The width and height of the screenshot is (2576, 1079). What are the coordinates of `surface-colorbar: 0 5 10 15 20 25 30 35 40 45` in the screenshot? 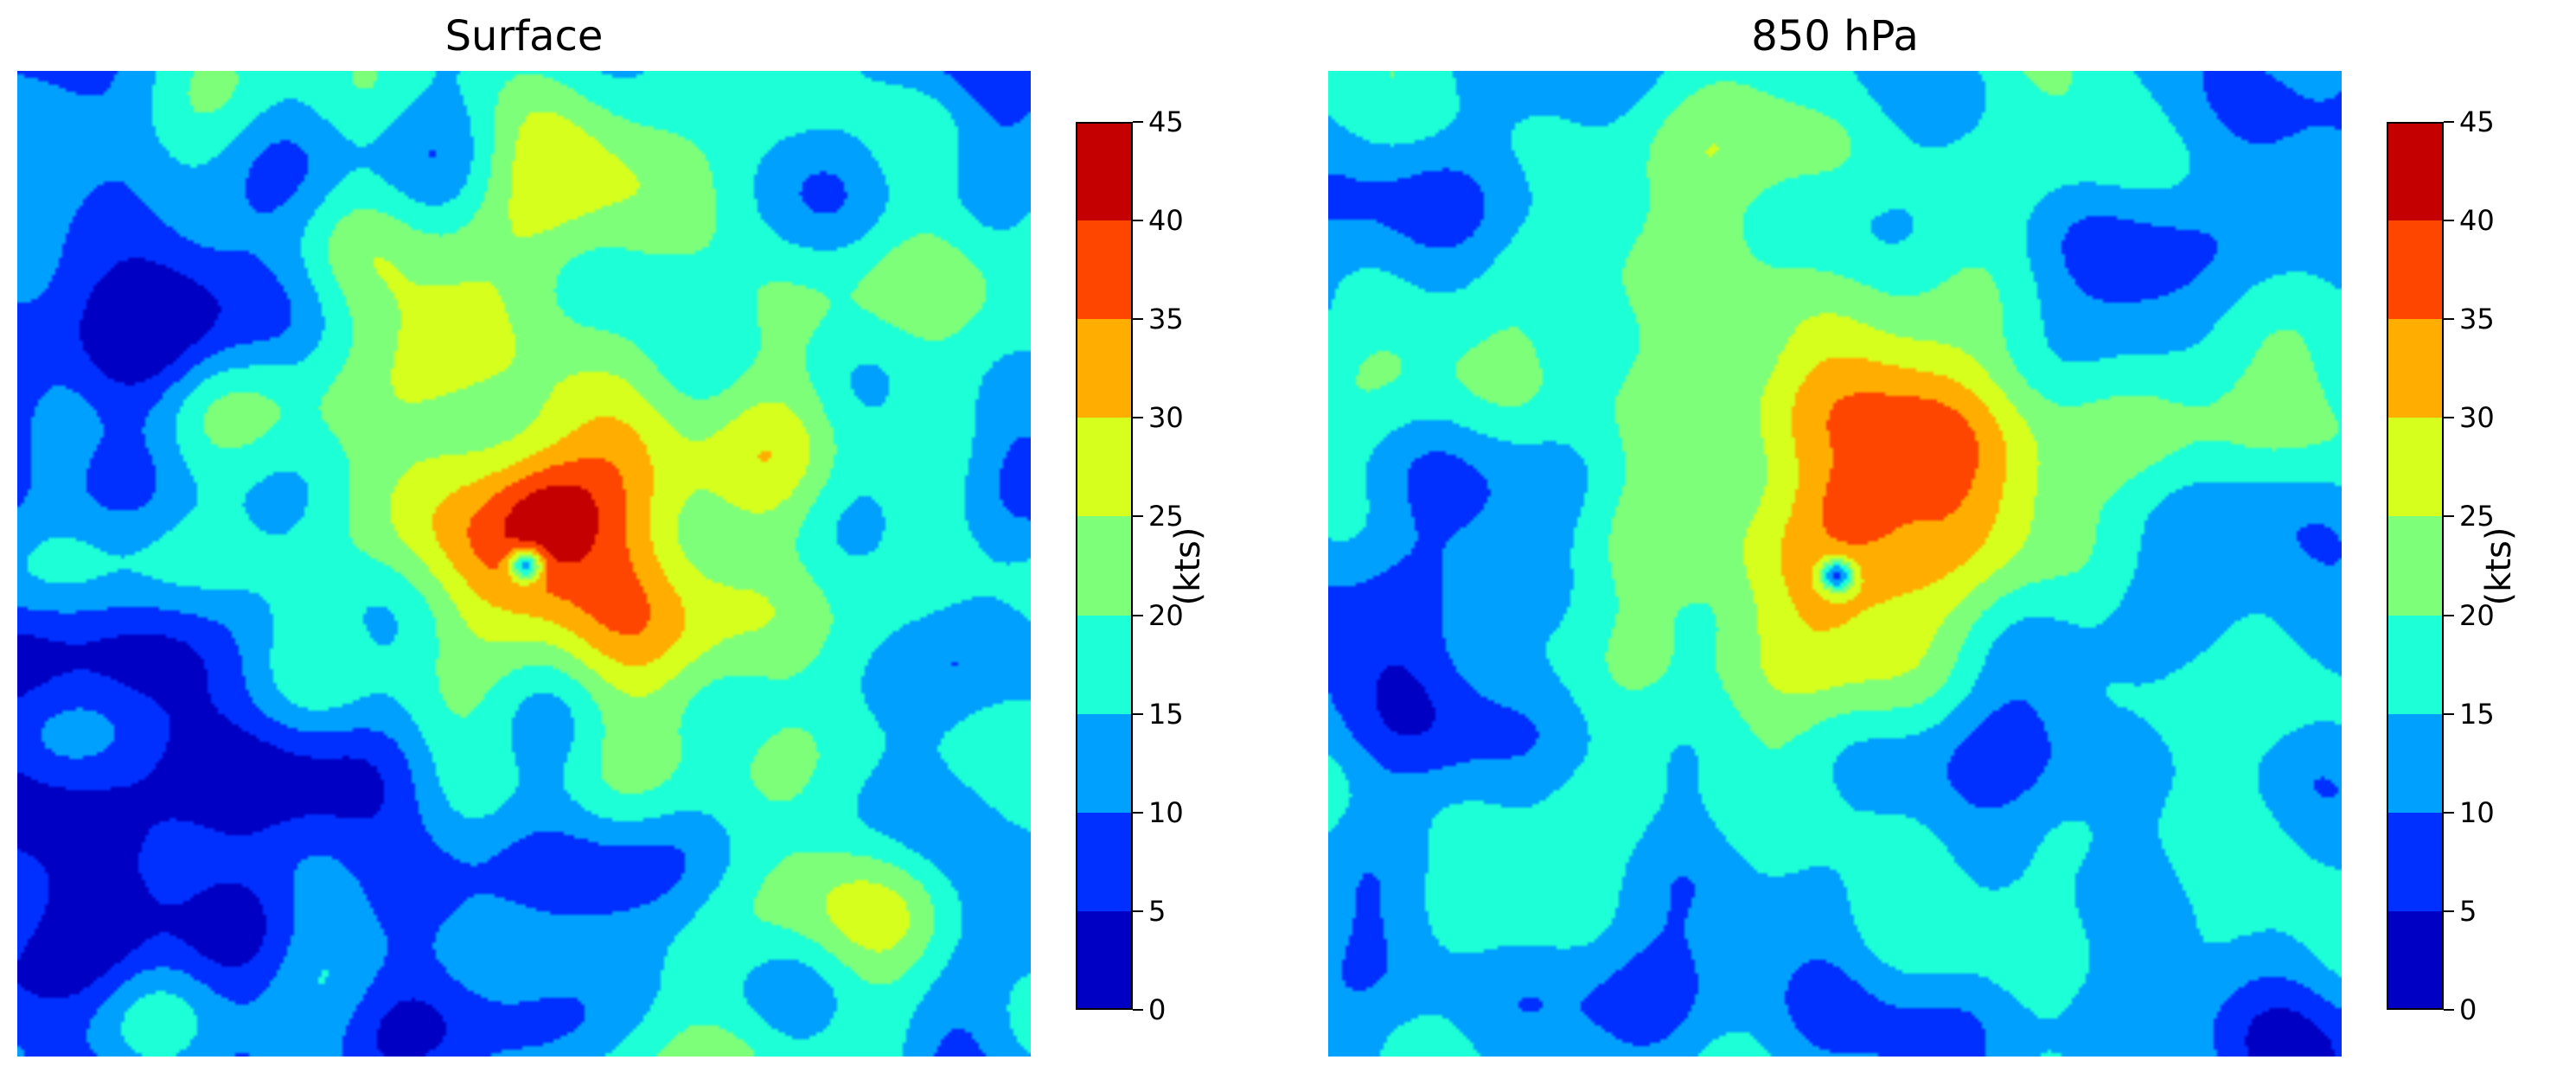 It's located at (1130, 565).